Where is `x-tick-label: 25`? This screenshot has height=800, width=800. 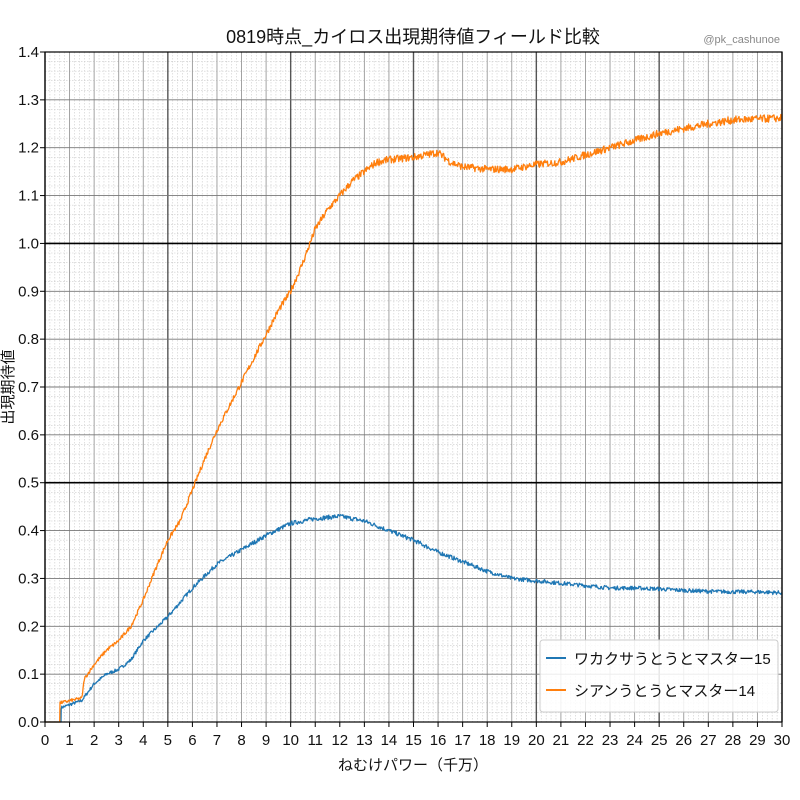
x-tick-label: 25 is located at coordinates (659, 740).